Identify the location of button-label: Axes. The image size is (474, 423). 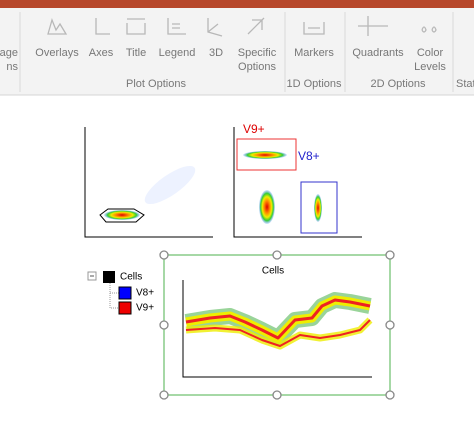
(101, 53).